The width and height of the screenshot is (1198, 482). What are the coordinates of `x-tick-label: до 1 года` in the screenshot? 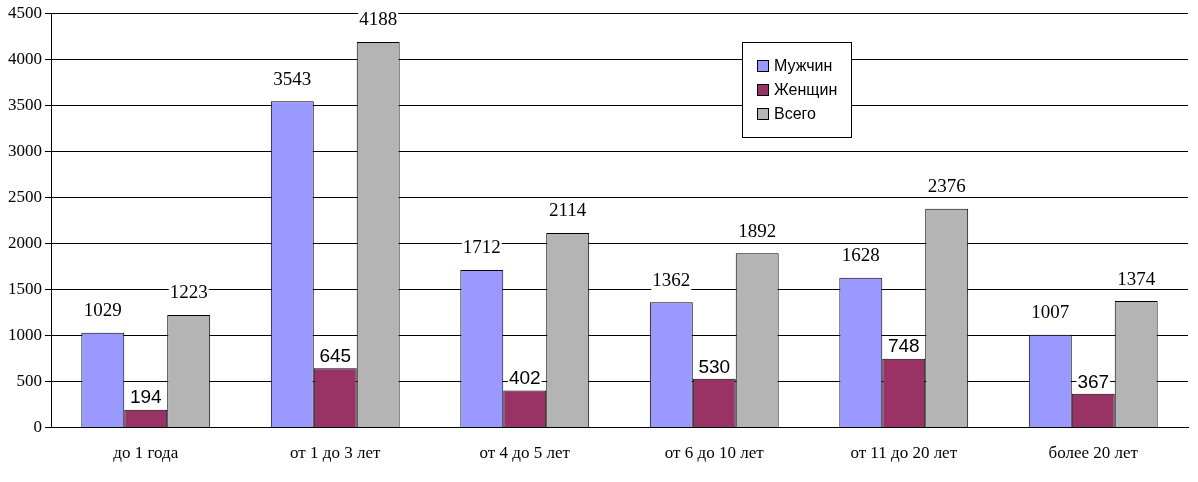 It's located at (146, 453).